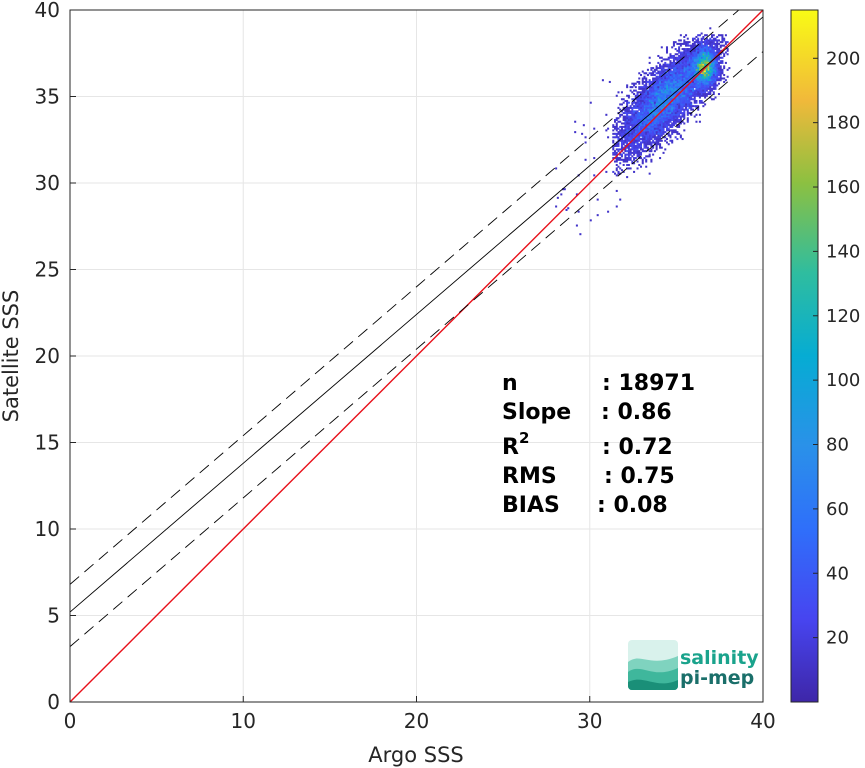  Describe the element at coordinates (694, 102) in the screenshot. I see `density-cell-1962` at that location.